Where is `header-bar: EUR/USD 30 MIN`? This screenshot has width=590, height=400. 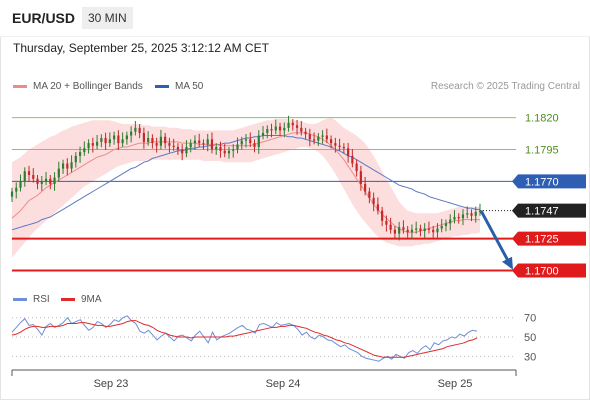
header-bar: EUR/USD 30 MIN is located at coordinates (295, 18).